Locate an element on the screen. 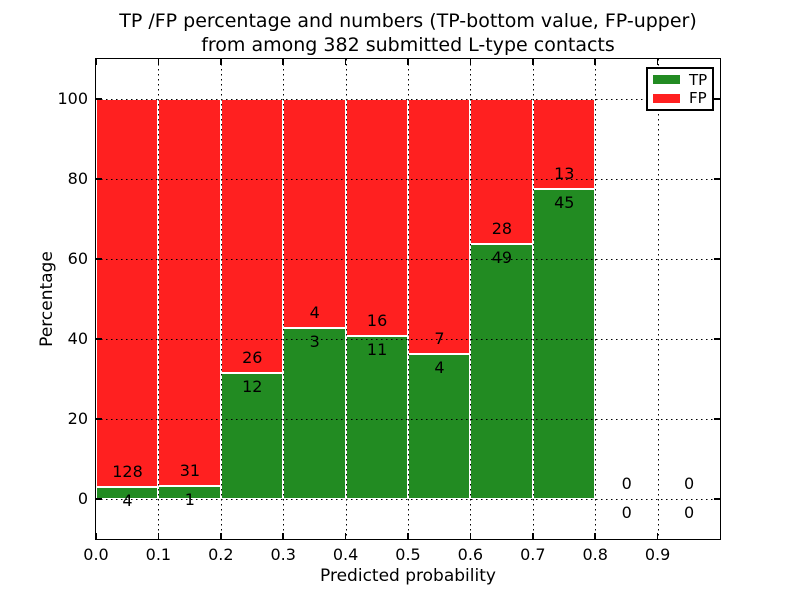 Image resolution: width=800 pixels, height=600 pixels. fp-count-label: 7 is located at coordinates (439, 338).